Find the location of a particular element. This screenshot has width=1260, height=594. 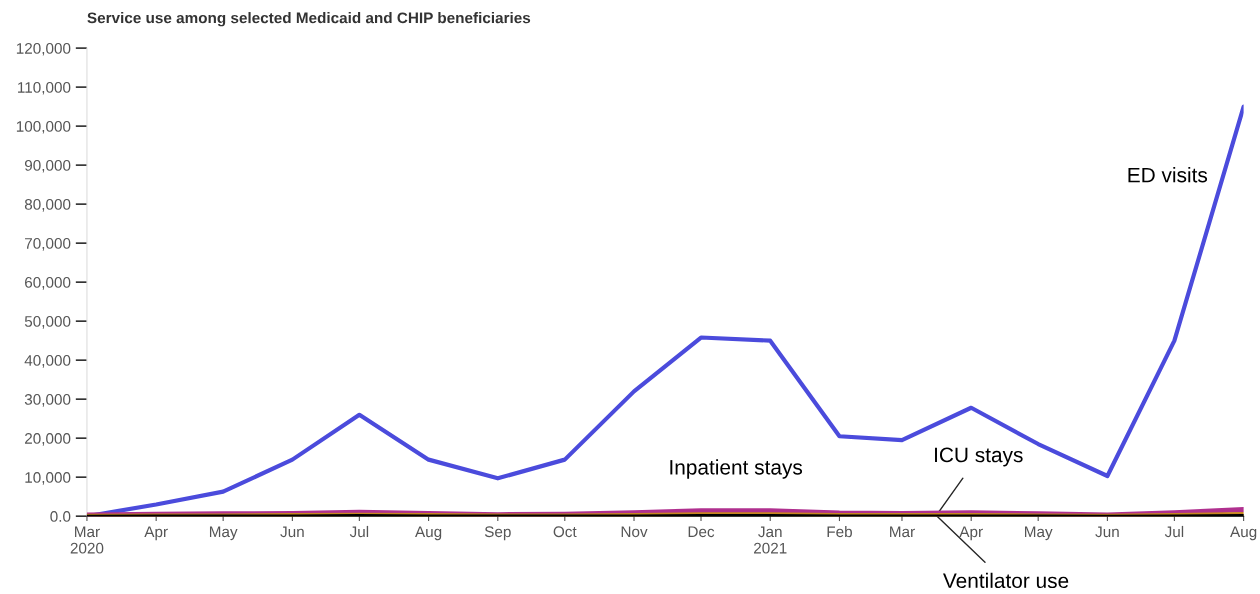

y-tick-label: 70,000 is located at coordinates (48, 244).